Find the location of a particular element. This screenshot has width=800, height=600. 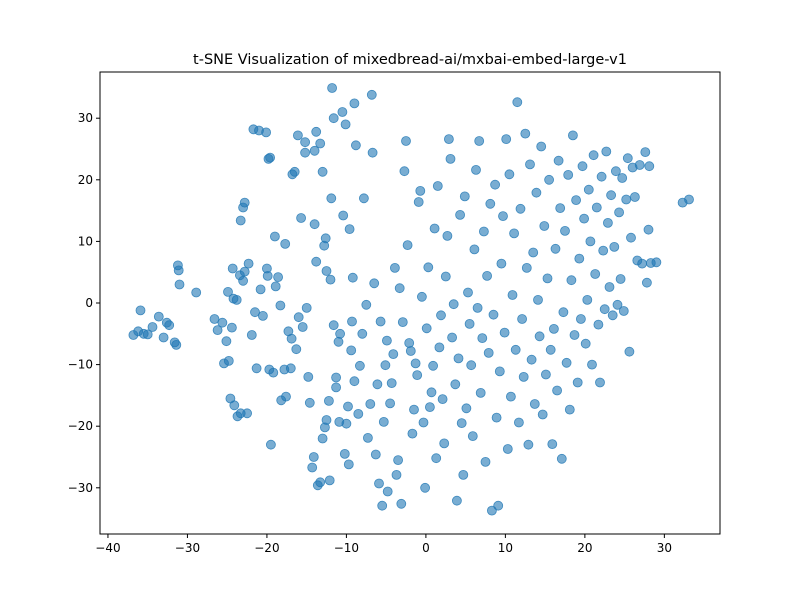

x-axis: −40 −30 −20 −10 0 10 20 30 is located at coordinates (383, 544).